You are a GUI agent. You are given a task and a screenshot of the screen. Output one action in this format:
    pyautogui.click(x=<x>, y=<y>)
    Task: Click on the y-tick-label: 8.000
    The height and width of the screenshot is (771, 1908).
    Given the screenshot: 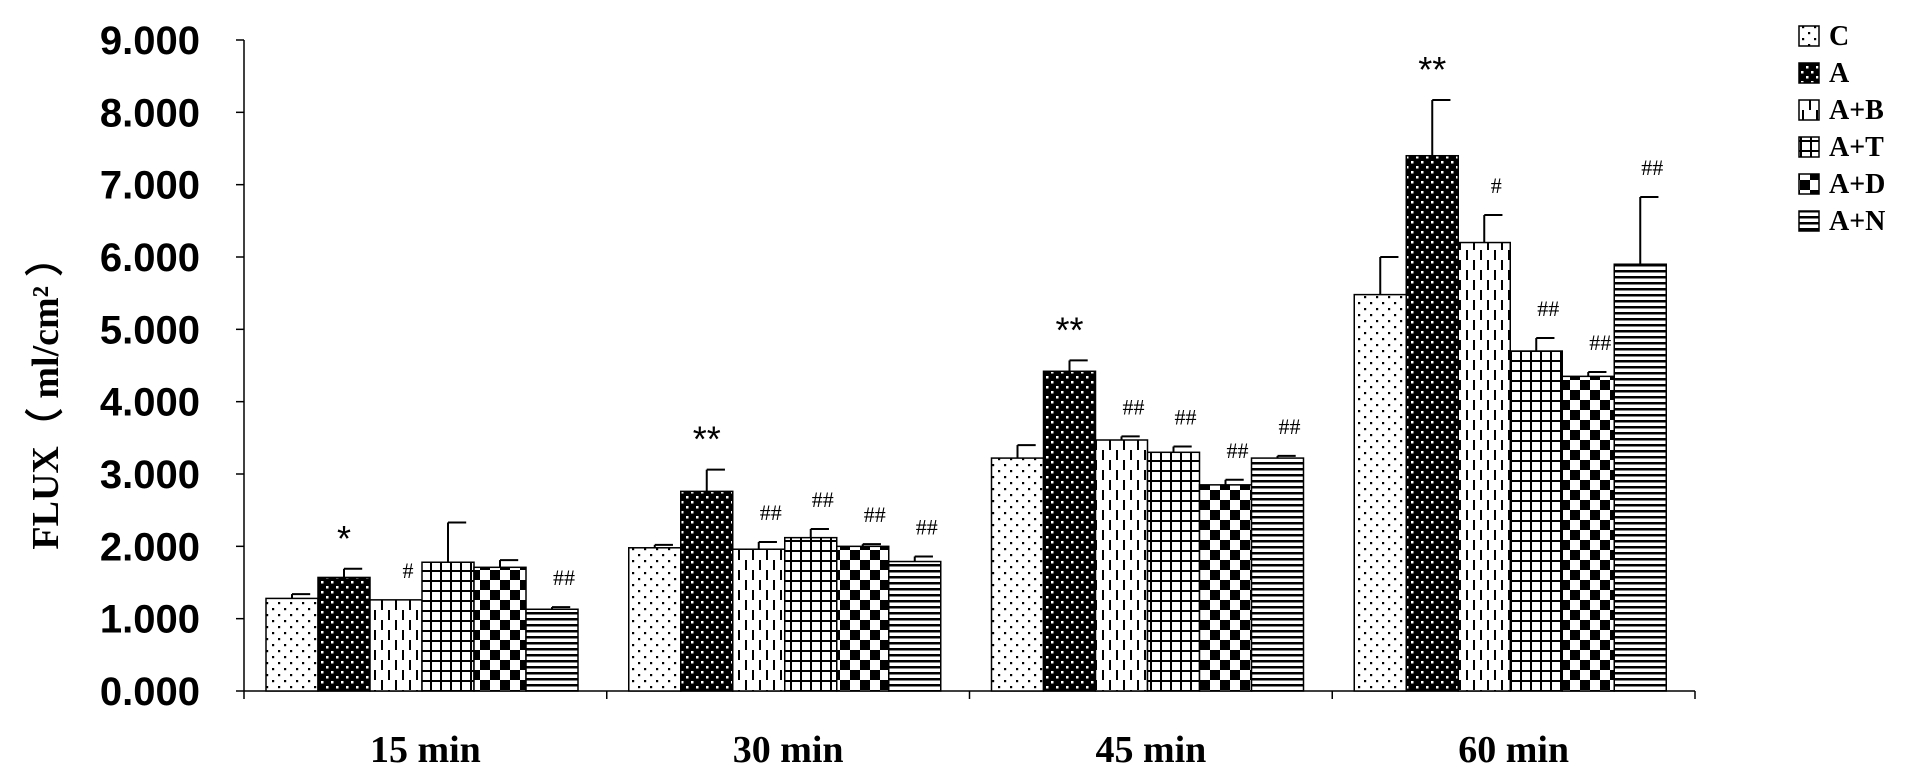 What is the action you would take?
    pyautogui.click(x=150, y=113)
    